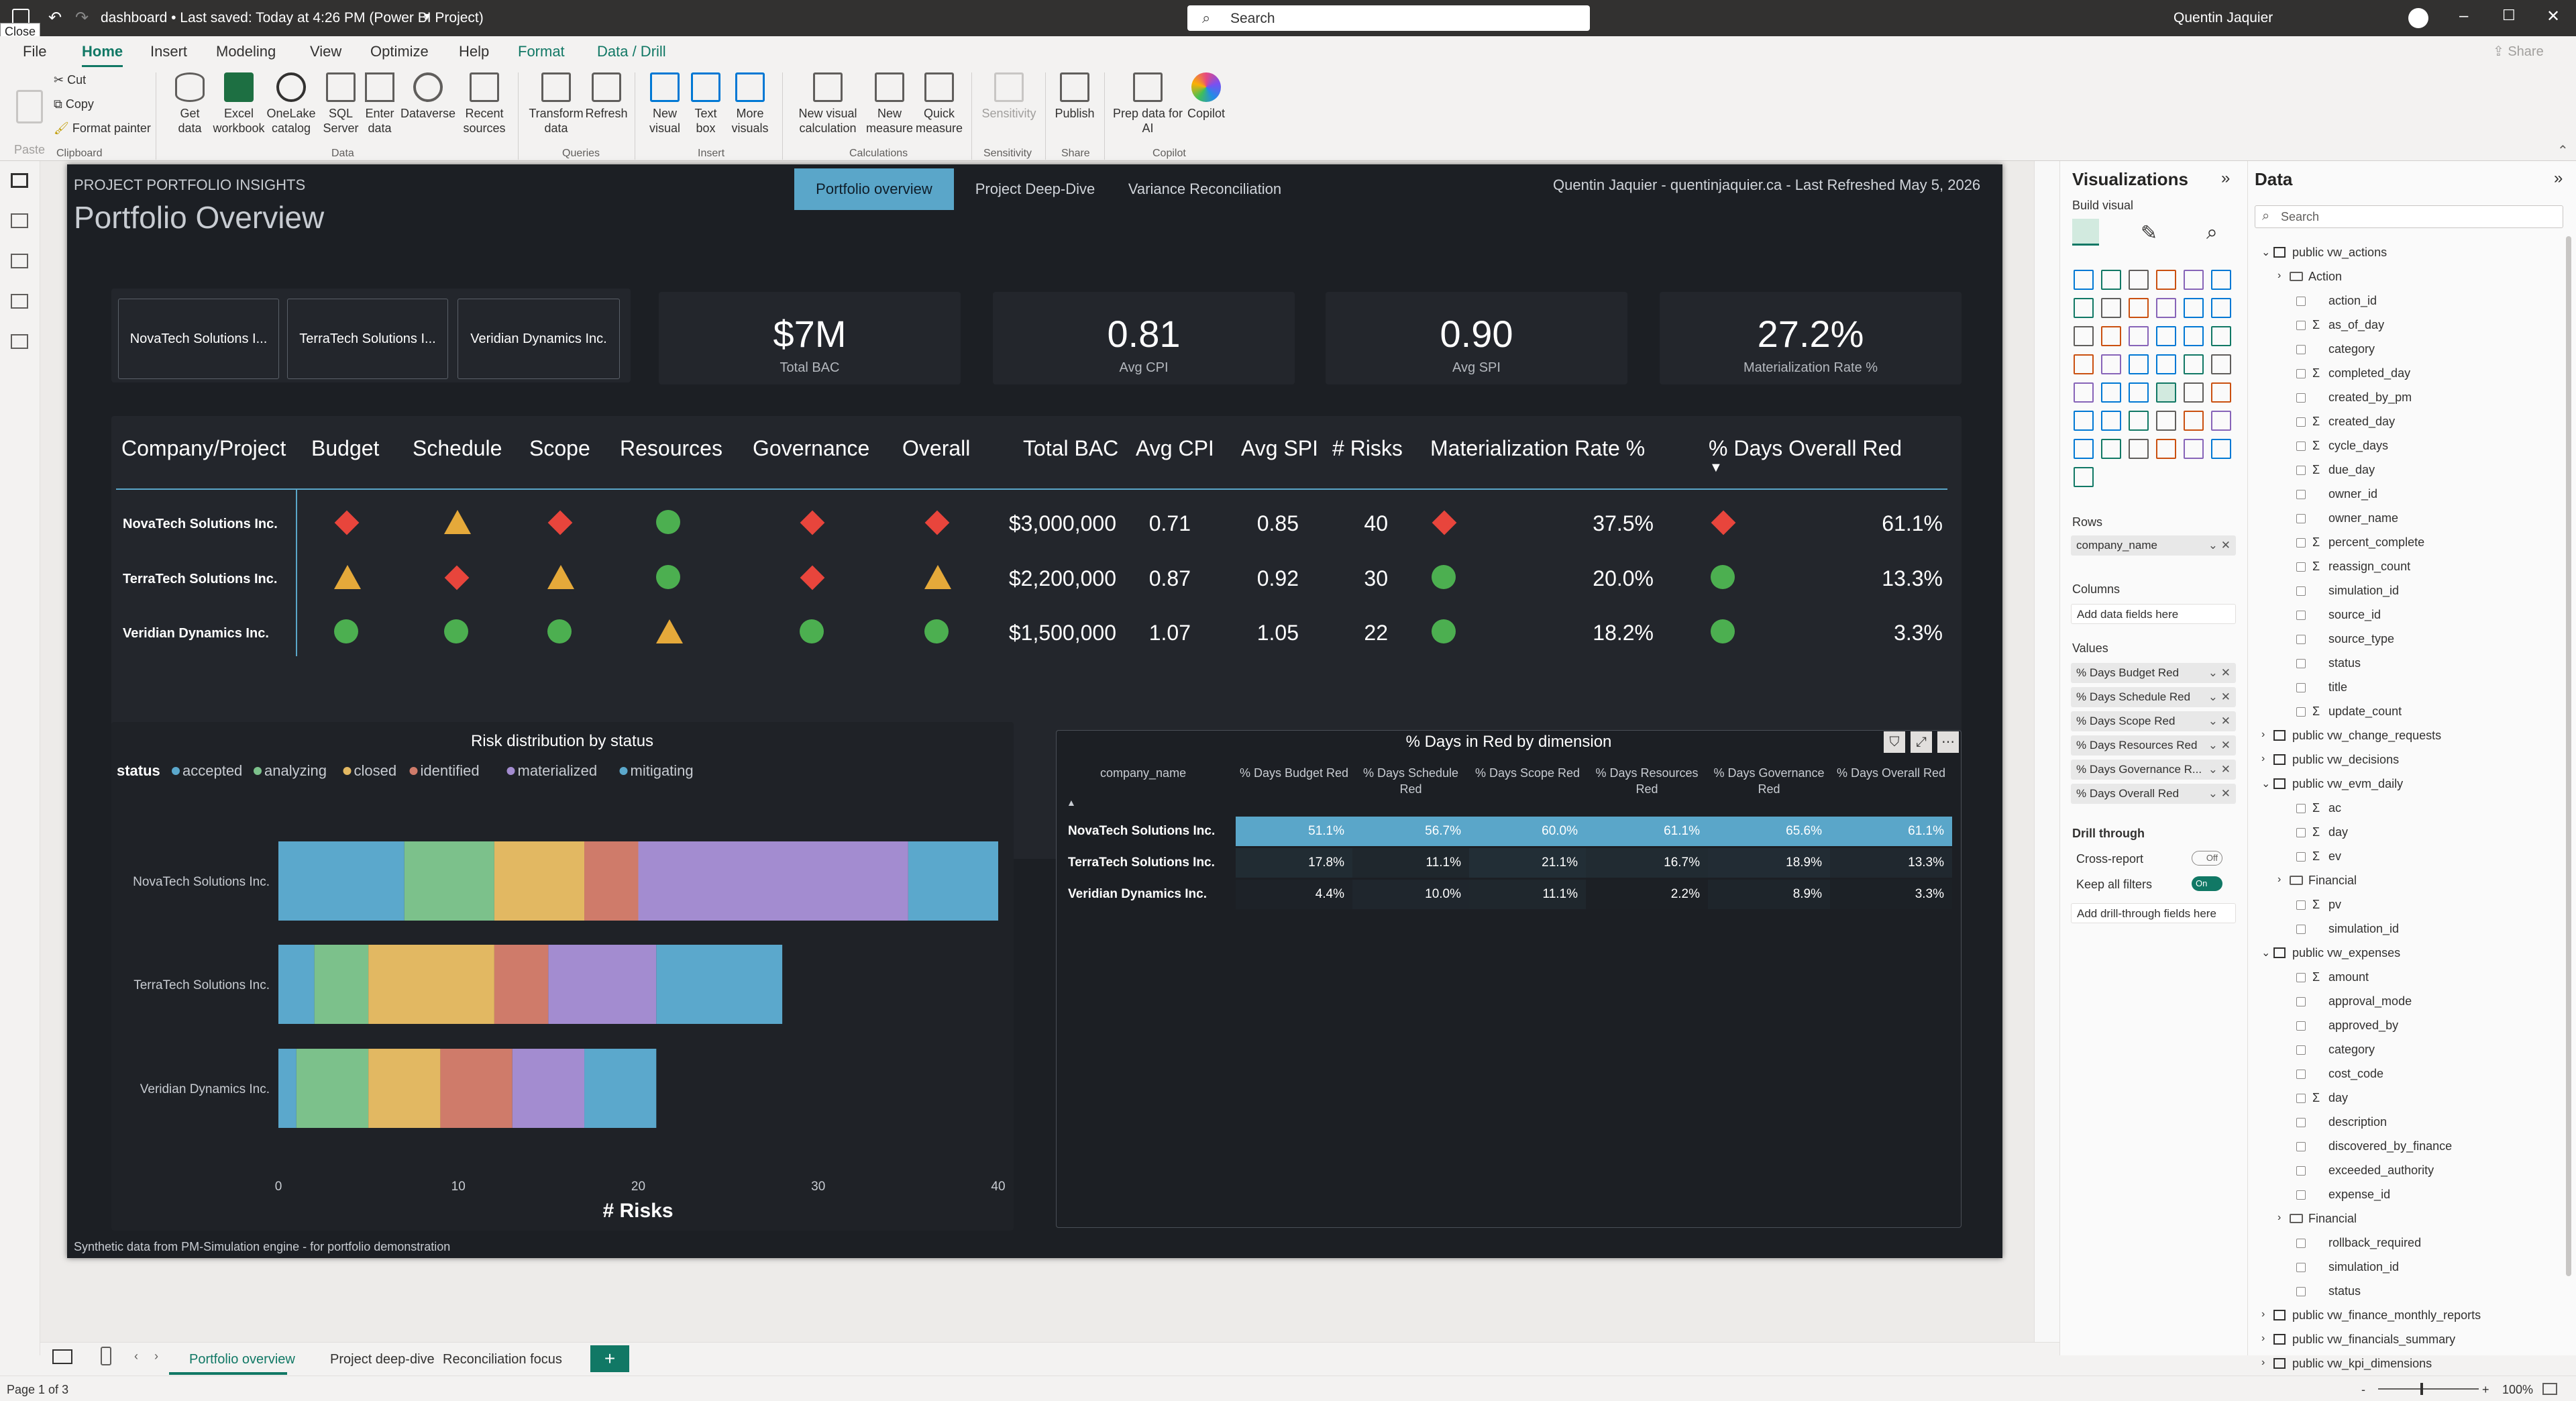  What do you see at coordinates (2153, 770) in the screenshot?
I see `values-field-chip: % Days Governance R... ⌄ ✕` at bounding box center [2153, 770].